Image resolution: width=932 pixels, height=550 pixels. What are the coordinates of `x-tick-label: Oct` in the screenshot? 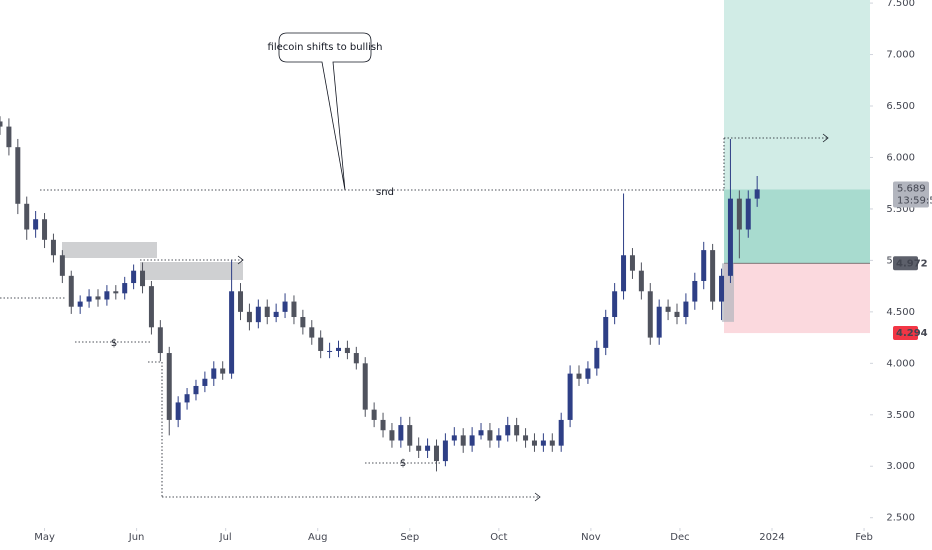 It's located at (498, 537).